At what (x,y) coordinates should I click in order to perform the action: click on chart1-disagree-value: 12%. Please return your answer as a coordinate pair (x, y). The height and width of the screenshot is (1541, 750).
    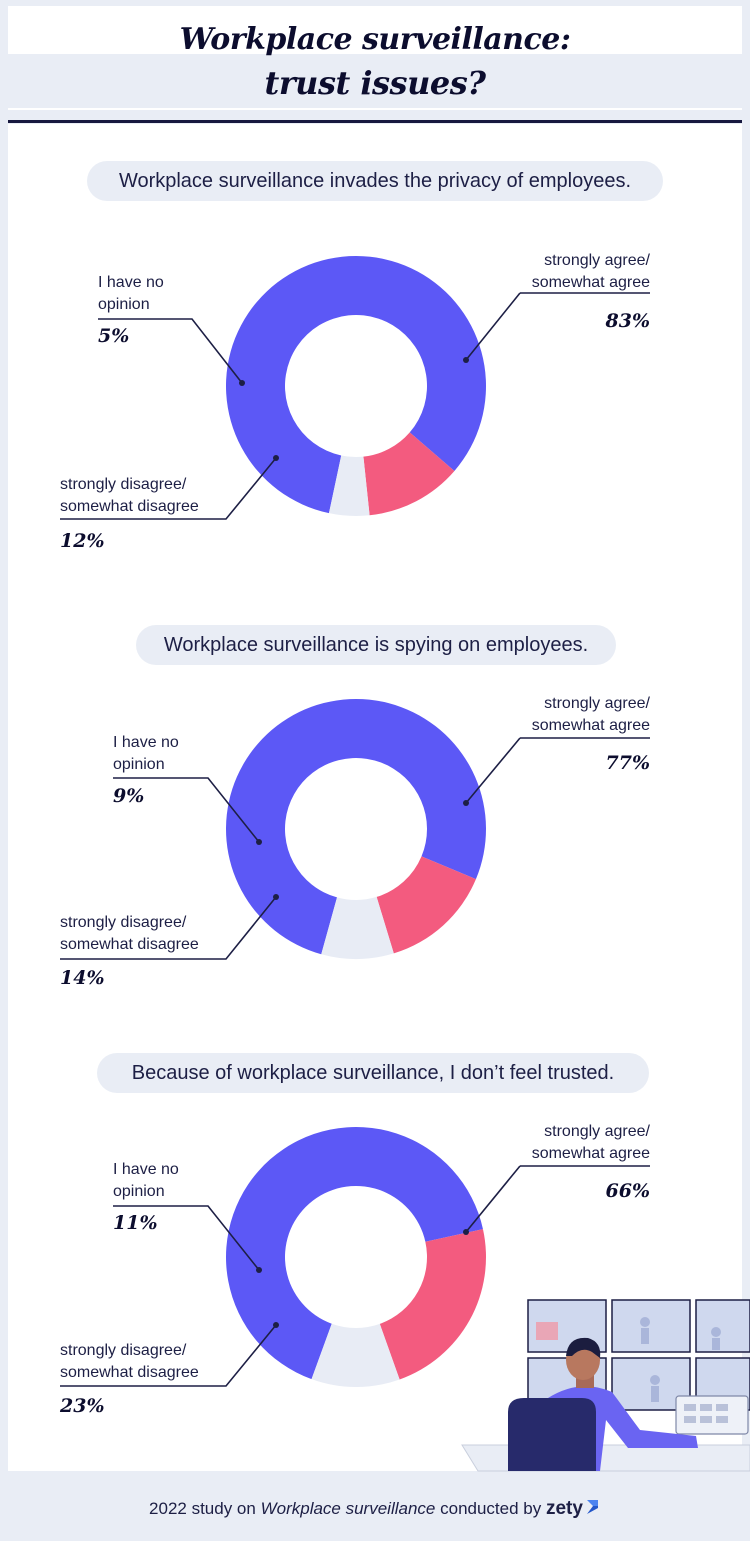
    Looking at the image, I should click on (82, 541).